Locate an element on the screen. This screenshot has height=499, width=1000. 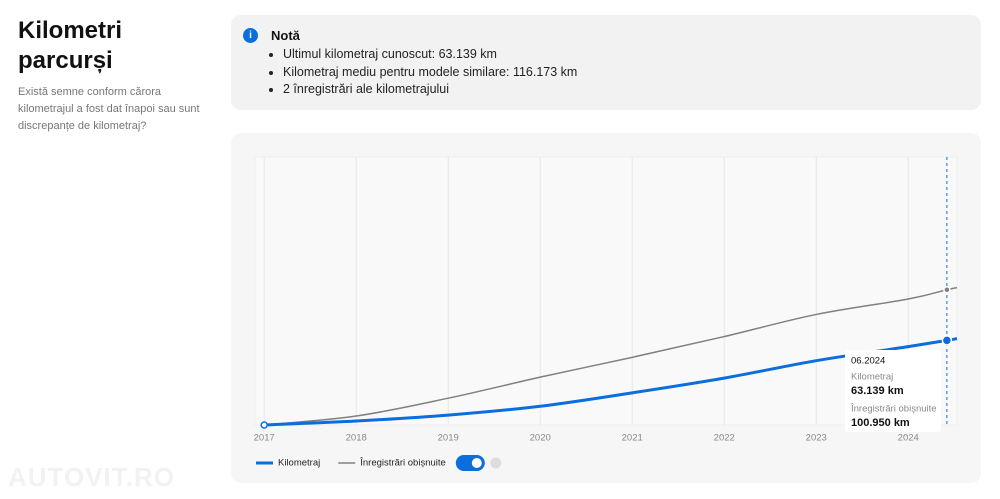
tooltip-label: Înregistrări obișnuite is located at coordinates (893, 409).